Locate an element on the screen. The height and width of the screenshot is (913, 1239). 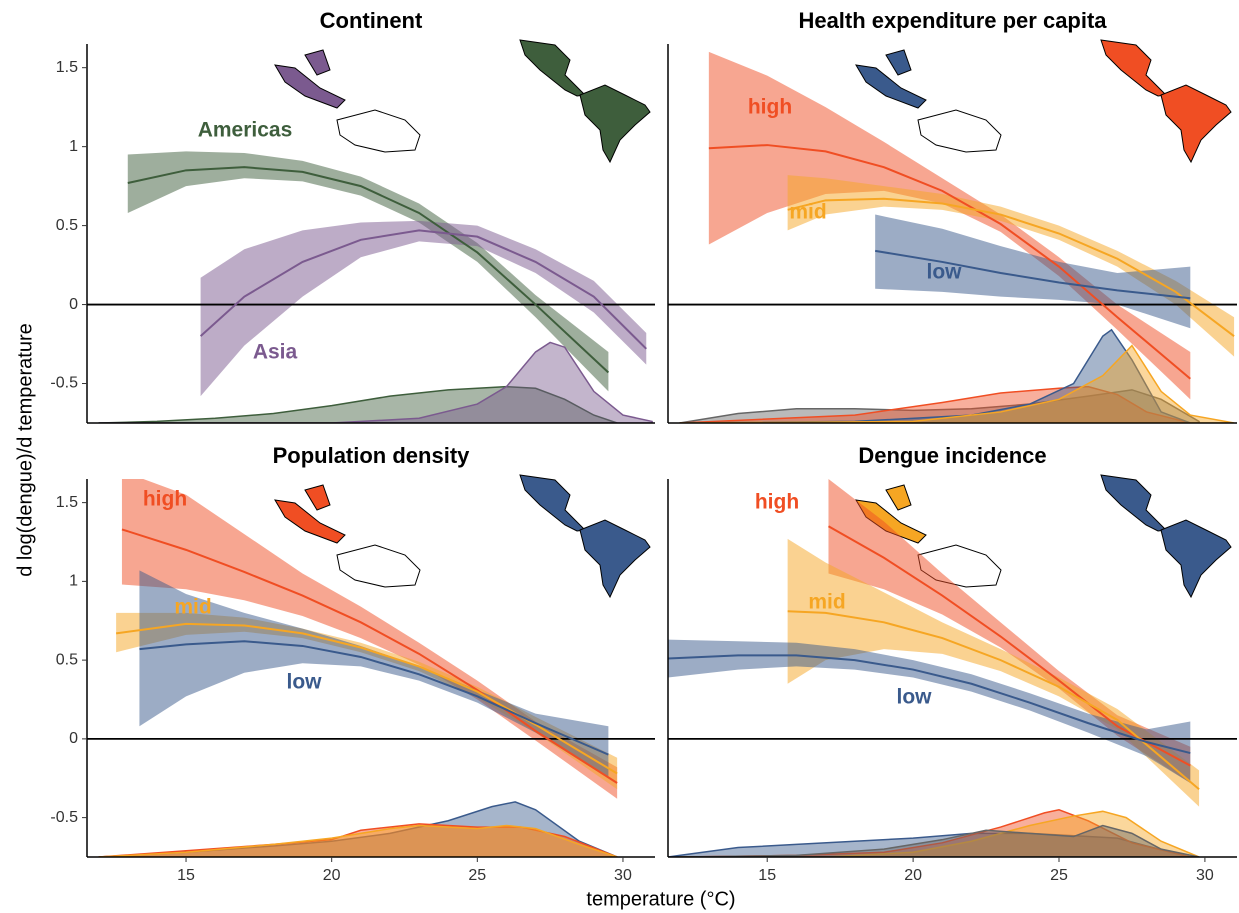
panel-title: Dengue incidence is located at coordinates (952, 455).